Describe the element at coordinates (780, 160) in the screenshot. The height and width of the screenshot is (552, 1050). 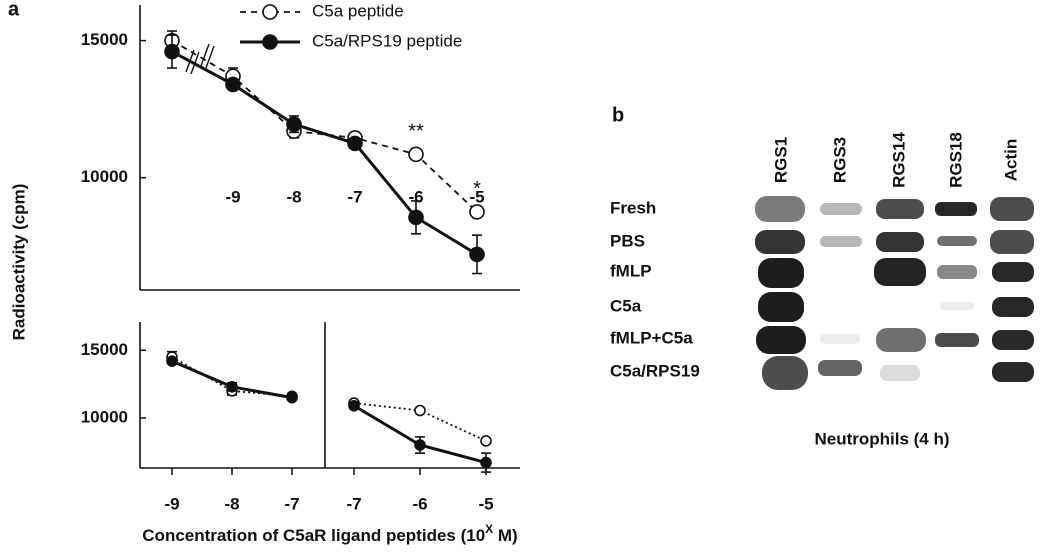
I see `blot-column-label: RGS1` at that location.